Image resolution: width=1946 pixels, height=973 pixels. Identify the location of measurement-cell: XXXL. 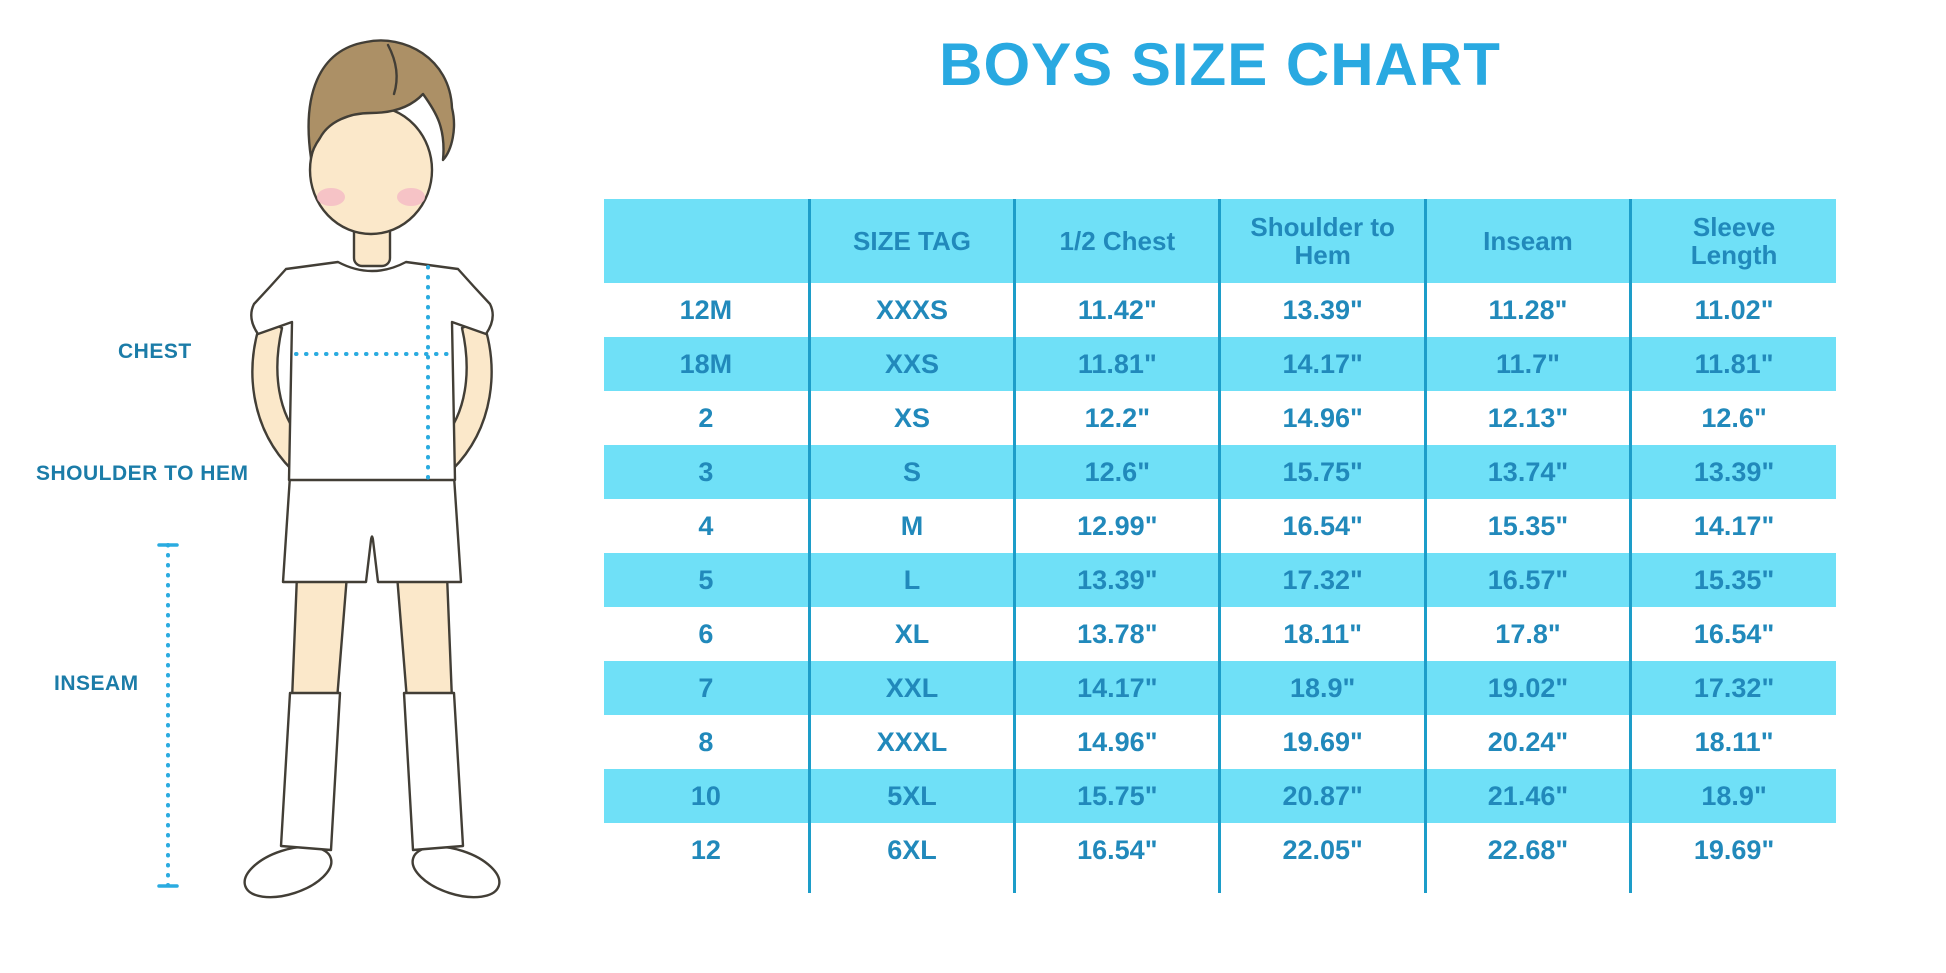
(911, 742).